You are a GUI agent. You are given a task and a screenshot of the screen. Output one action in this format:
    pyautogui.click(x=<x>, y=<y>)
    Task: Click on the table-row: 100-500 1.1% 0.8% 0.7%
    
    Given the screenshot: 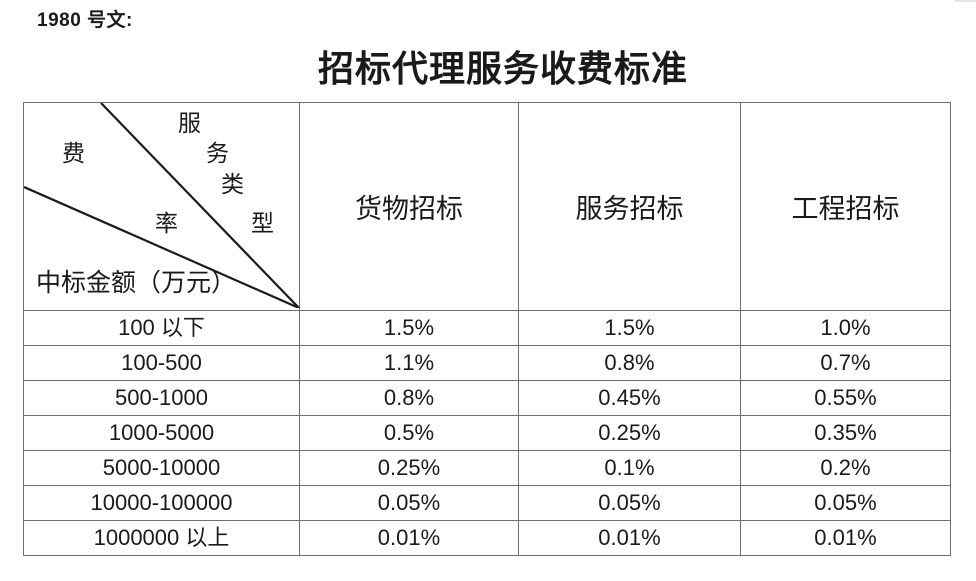 What is the action you would take?
    pyautogui.click(x=487, y=363)
    